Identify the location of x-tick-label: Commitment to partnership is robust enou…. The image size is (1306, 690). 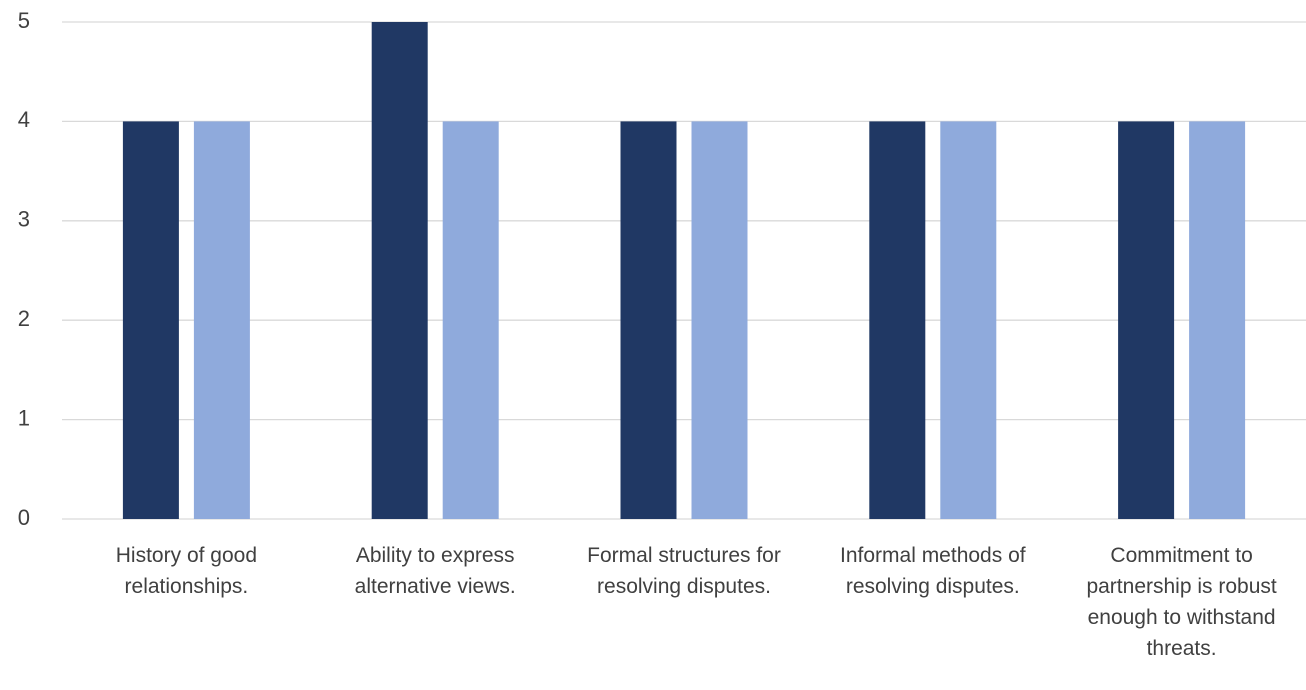
(1181, 602).